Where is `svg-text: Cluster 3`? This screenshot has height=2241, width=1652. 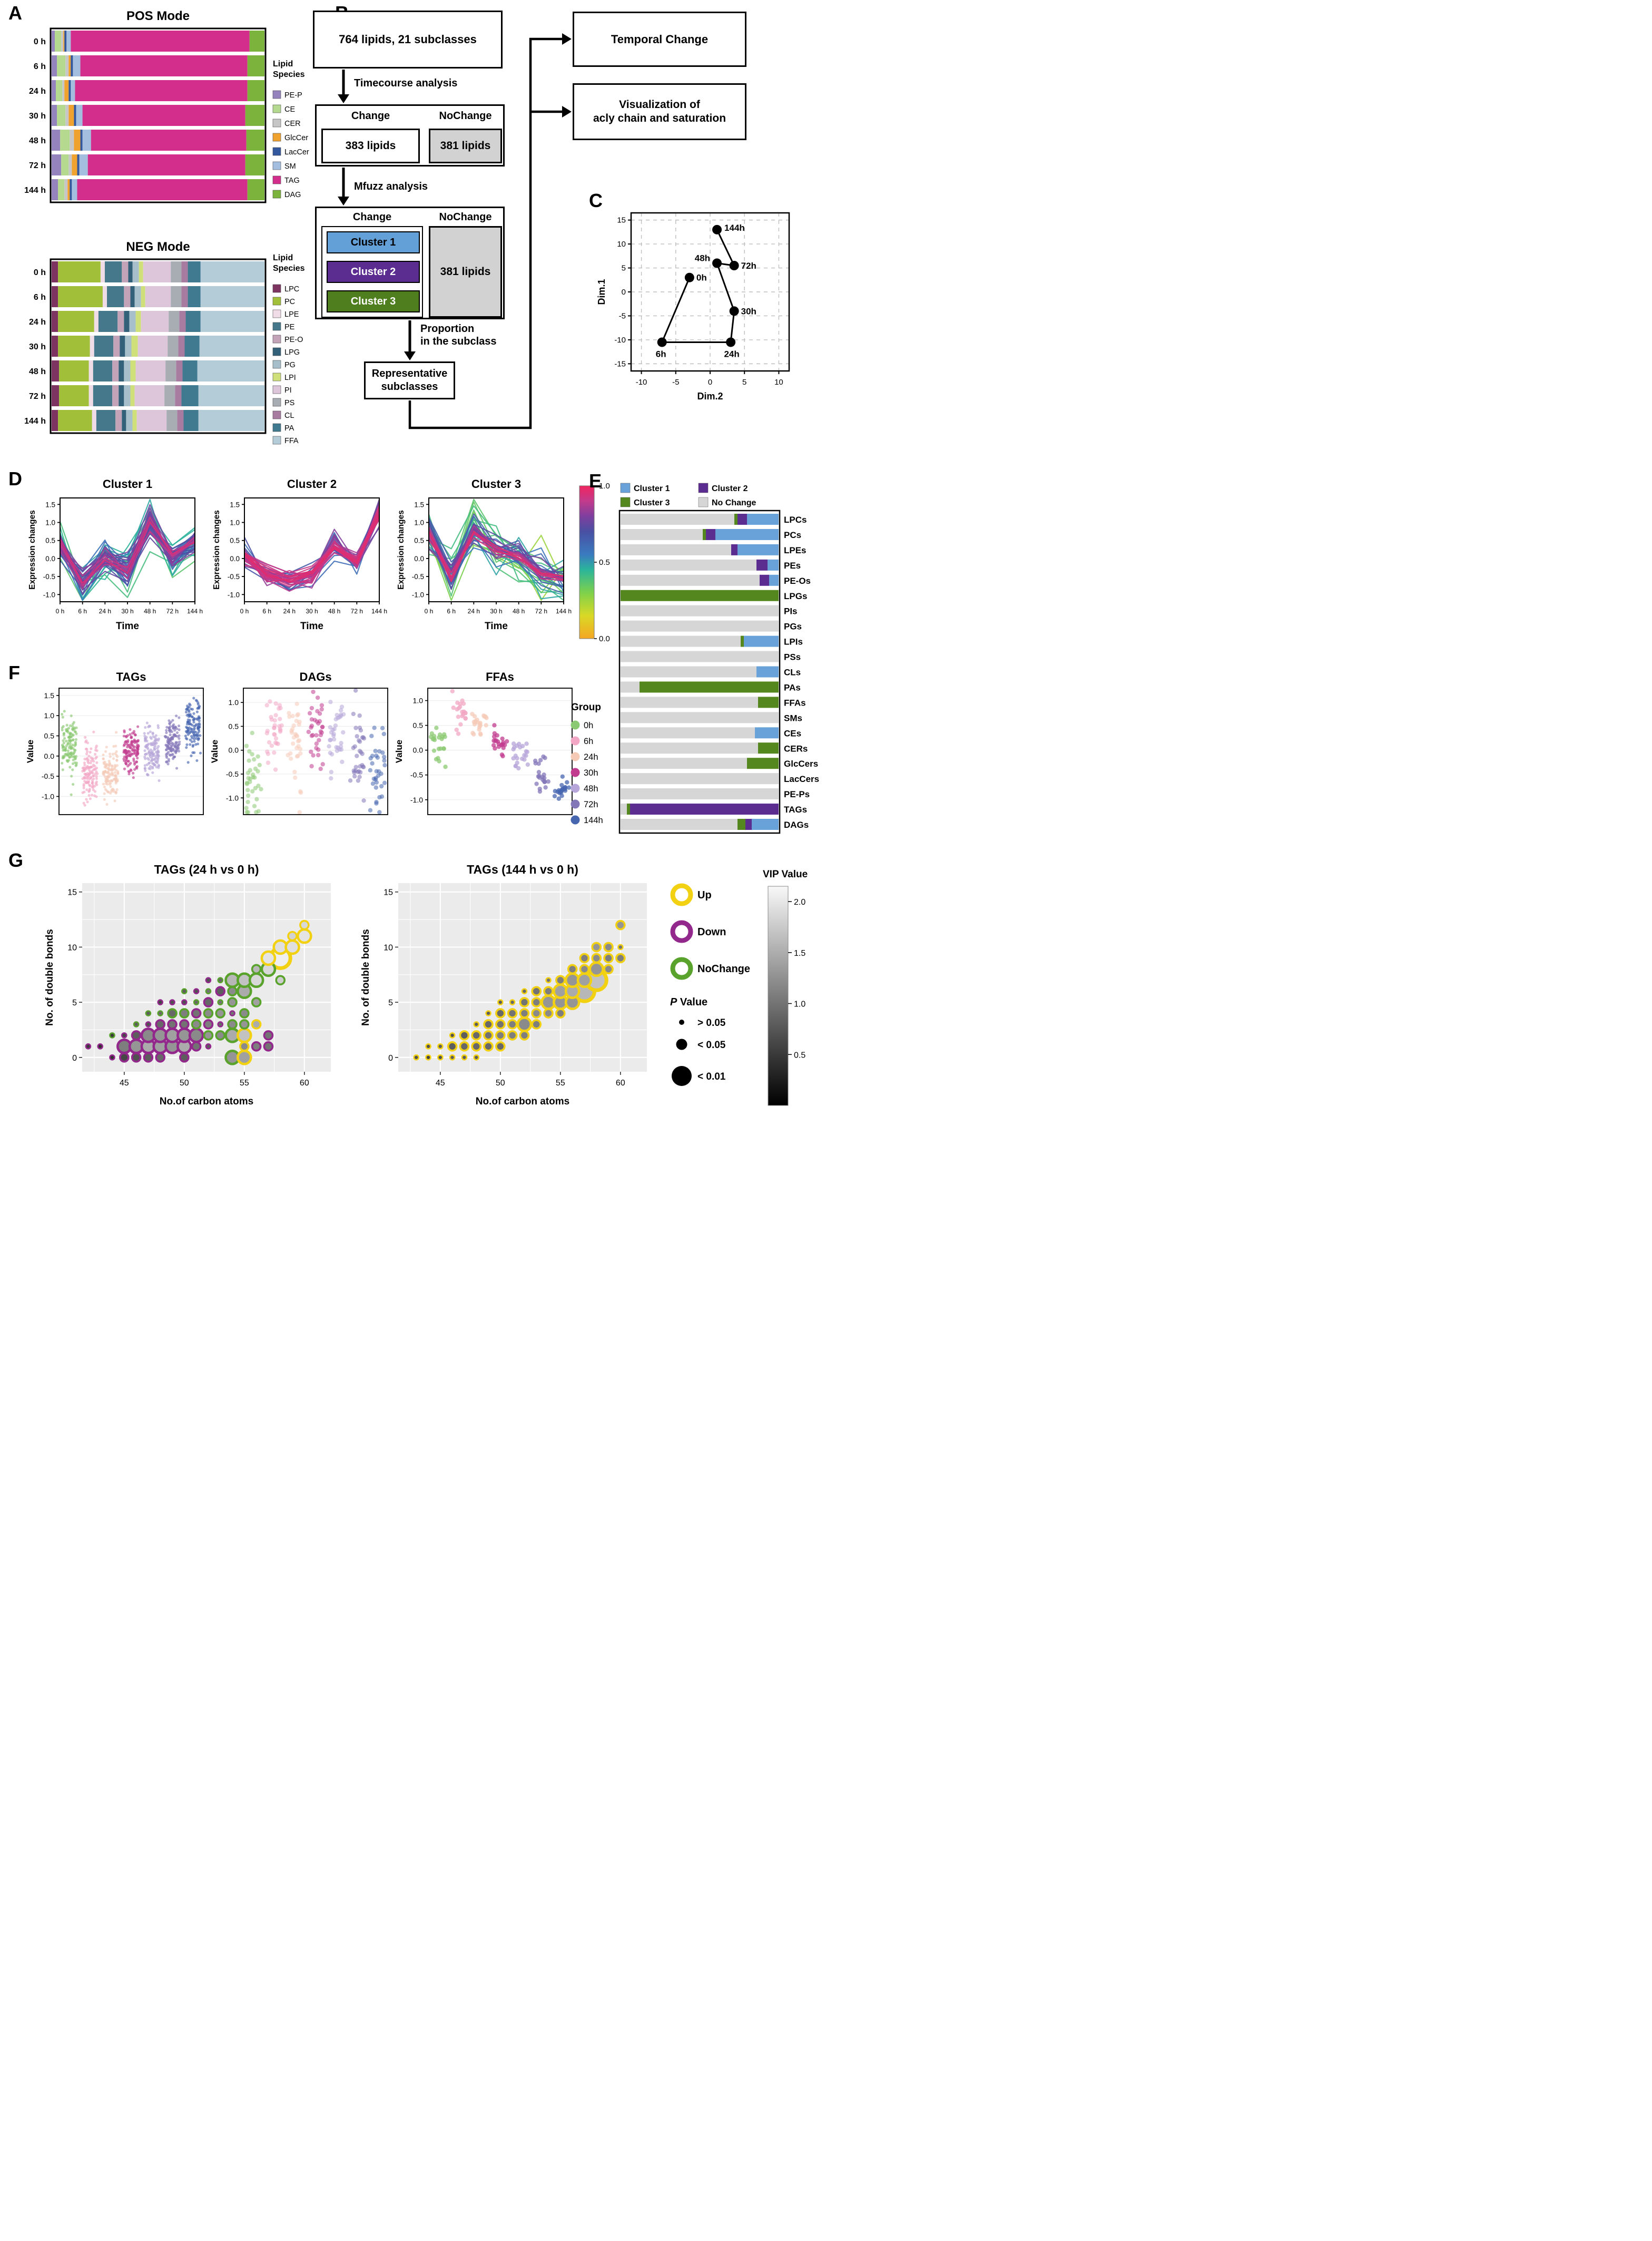 svg-text: Cluster 3 is located at coordinates (652, 502).